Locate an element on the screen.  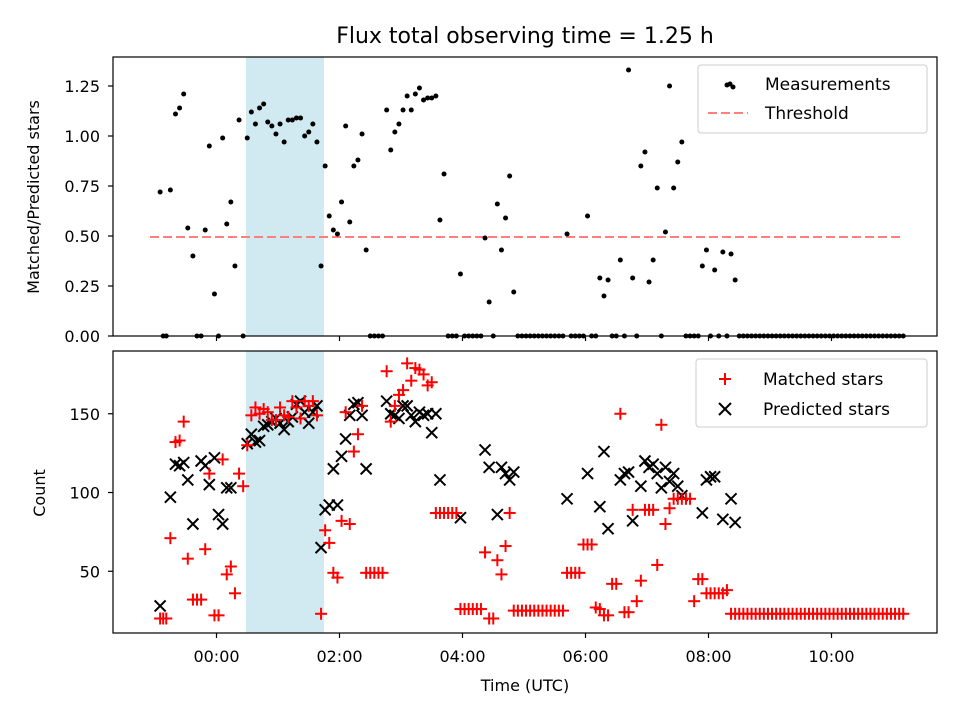
ratio-x-ticks is located at coordinates (524, 338).